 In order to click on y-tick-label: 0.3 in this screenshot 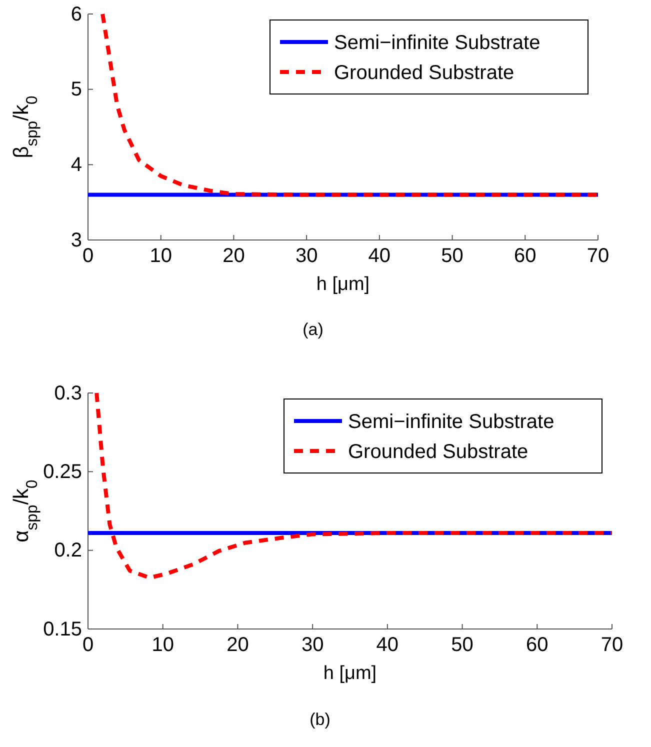, I will do `click(68, 393)`.